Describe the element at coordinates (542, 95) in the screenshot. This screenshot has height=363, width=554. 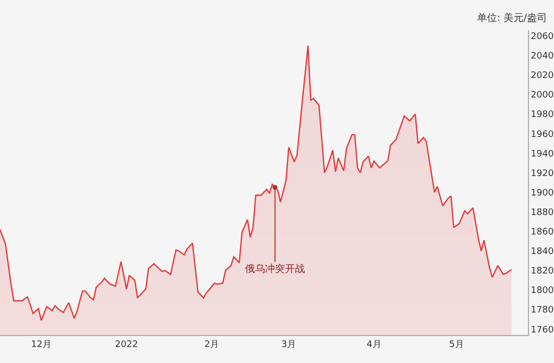
I see `y-tick-label: 2000` at that location.